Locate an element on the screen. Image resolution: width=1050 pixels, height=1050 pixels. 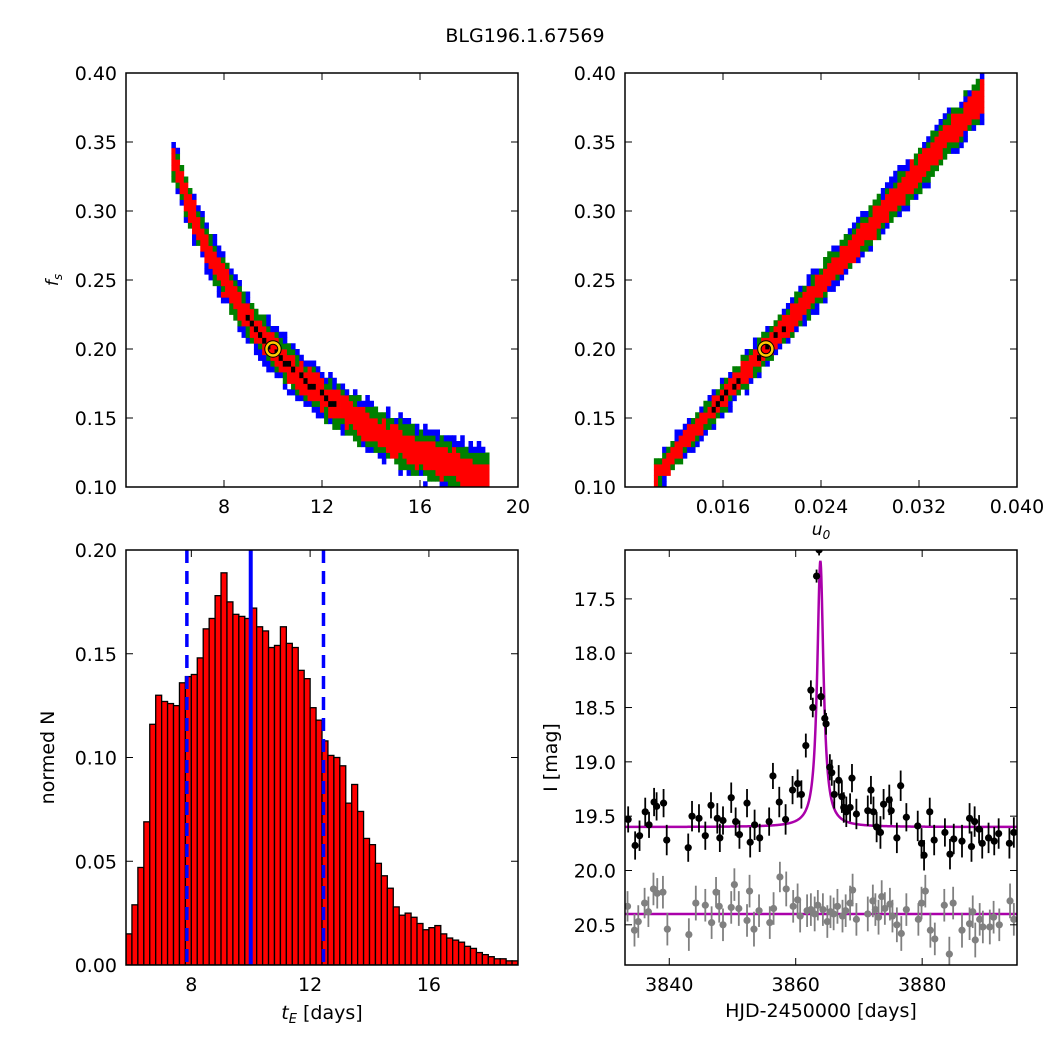
p2-xtick-label: 0.040 is located at coordinates (1017, 507).